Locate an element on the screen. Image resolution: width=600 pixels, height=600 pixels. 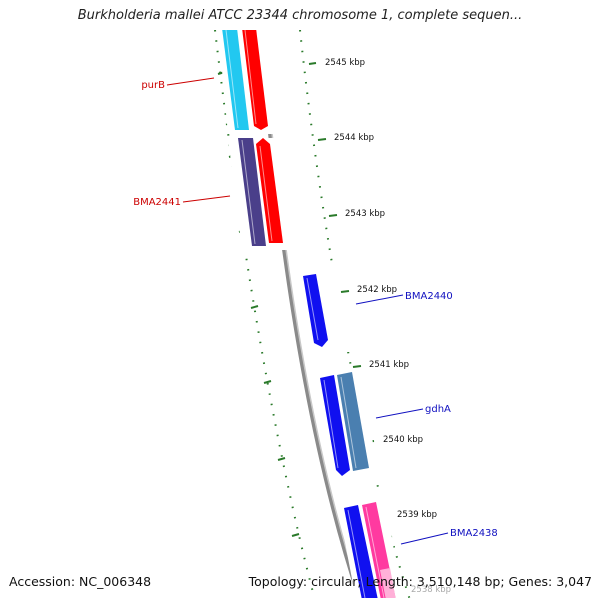
tick-label: 2541 kbp is located at coordinates (389, 365).